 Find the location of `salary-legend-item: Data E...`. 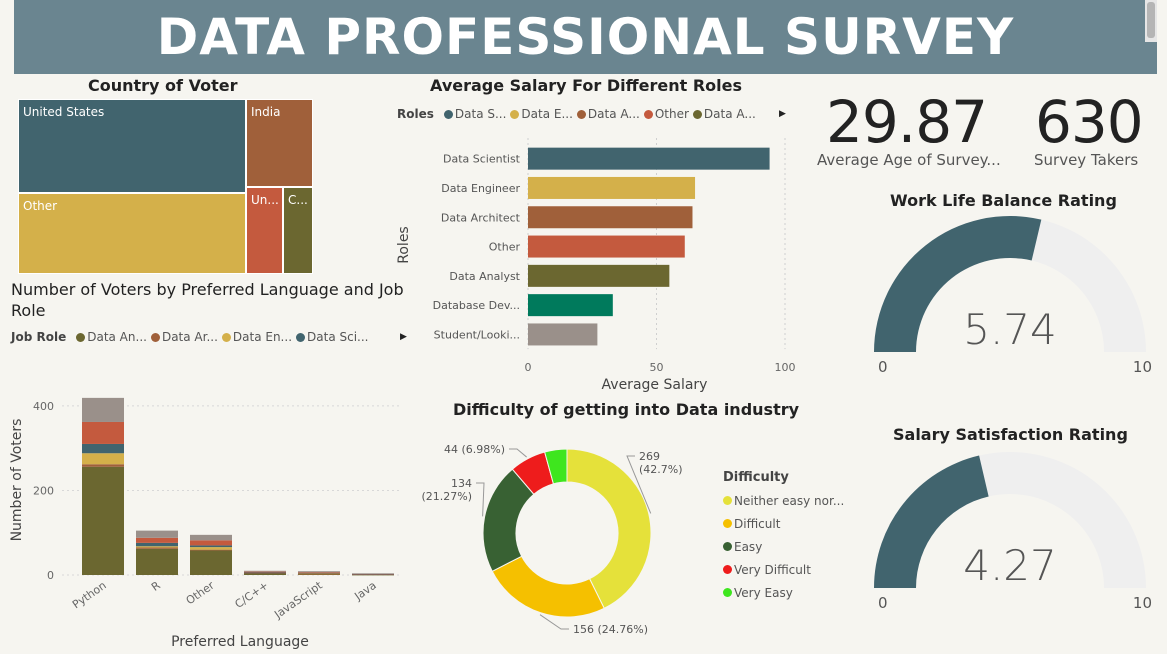

salary-legend-item: Data E... is located at coordinates (547, 114).